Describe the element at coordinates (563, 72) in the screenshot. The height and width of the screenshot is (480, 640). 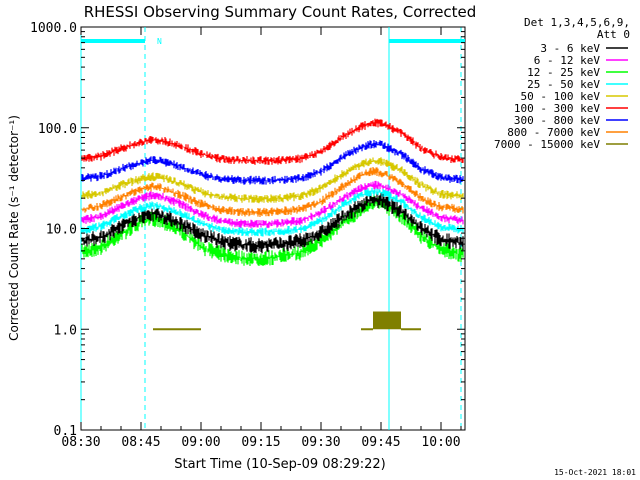
I see `legend-entry: 12 - 25 keV` at that location.